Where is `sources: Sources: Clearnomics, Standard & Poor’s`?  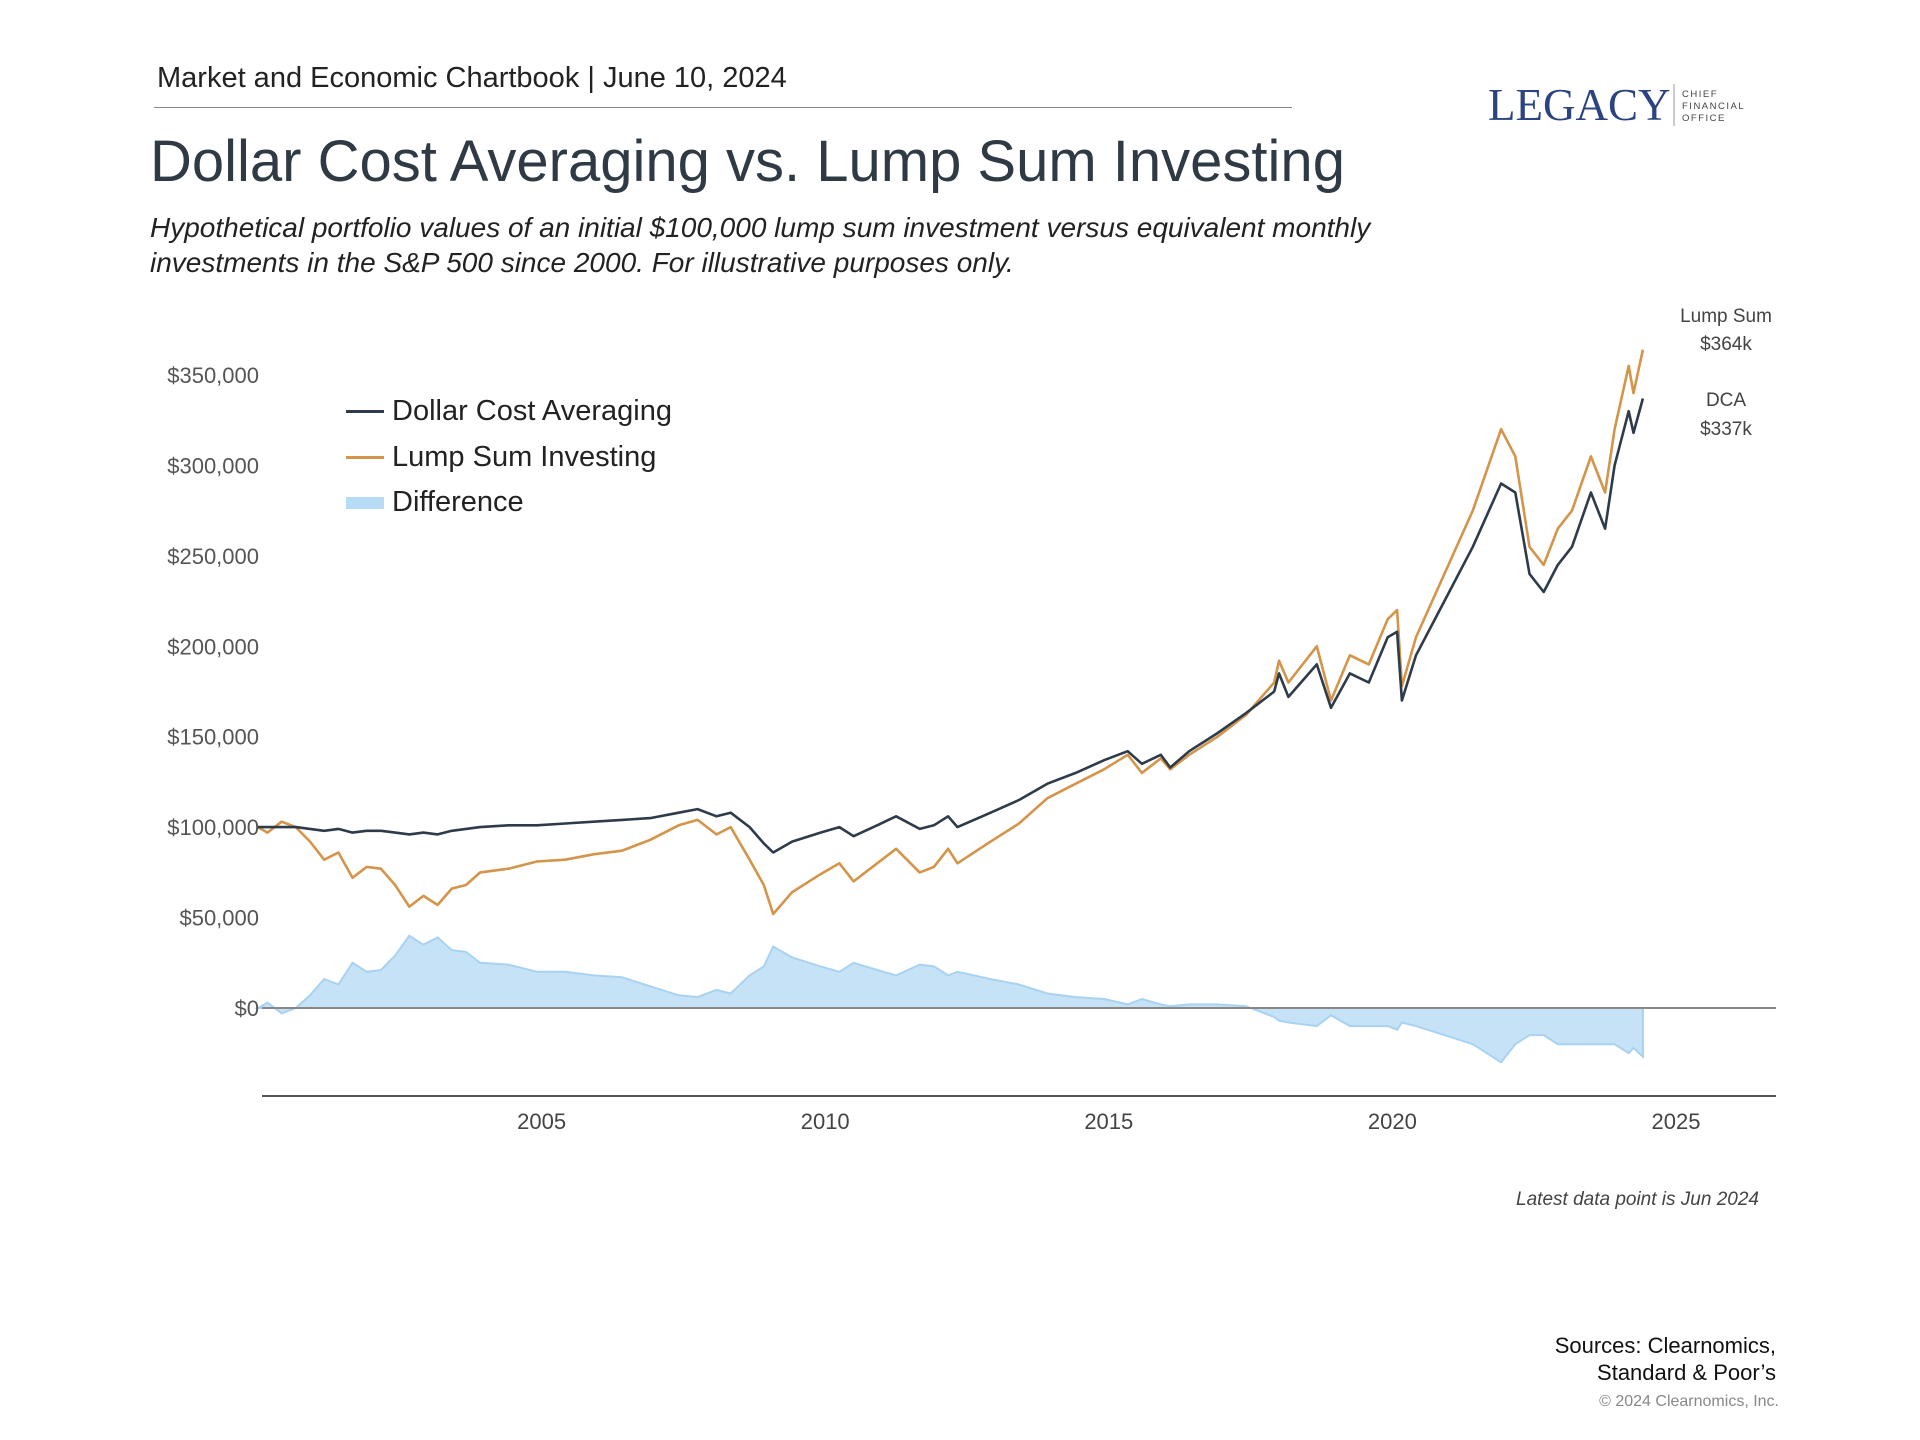 sources: Sources: Clearnomics, Standard & Poor’s is located at coordinates (1665, 1359).